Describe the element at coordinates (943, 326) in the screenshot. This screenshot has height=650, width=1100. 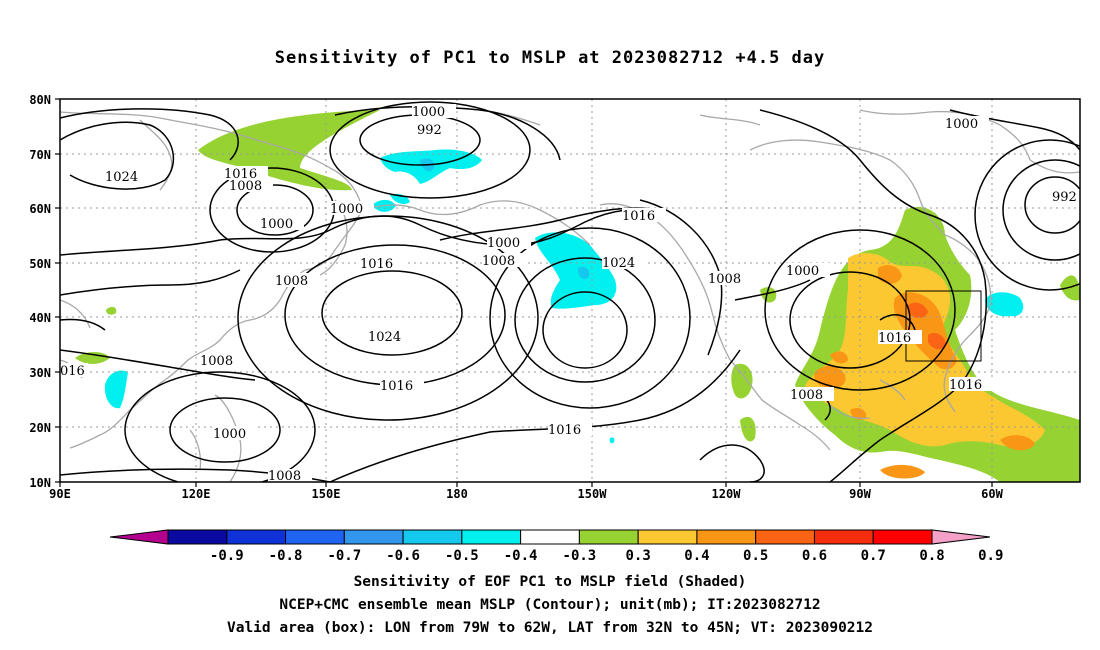
I see `valid-area-box` at that location.